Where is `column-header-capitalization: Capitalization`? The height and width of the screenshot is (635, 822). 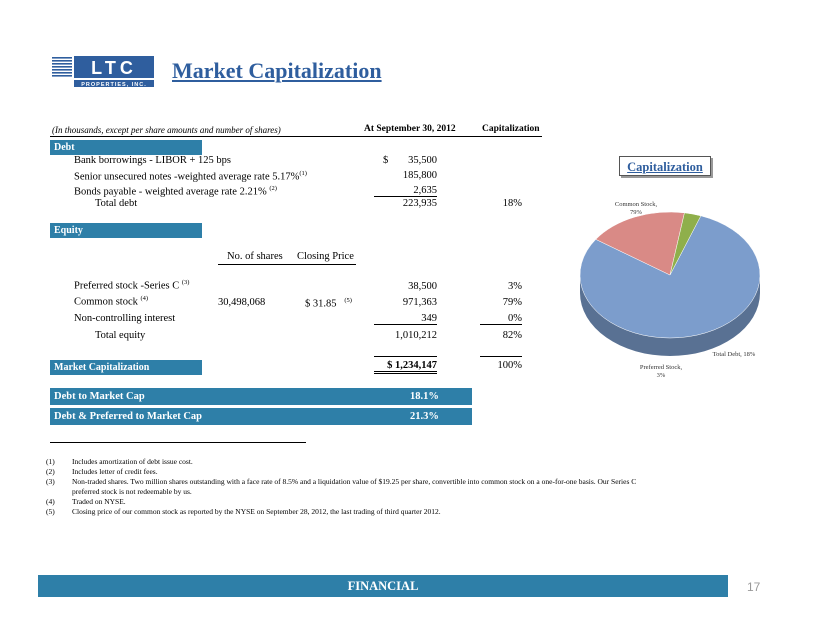 column-header-capitalization: Capitalization is located at coordinates (511, 129).